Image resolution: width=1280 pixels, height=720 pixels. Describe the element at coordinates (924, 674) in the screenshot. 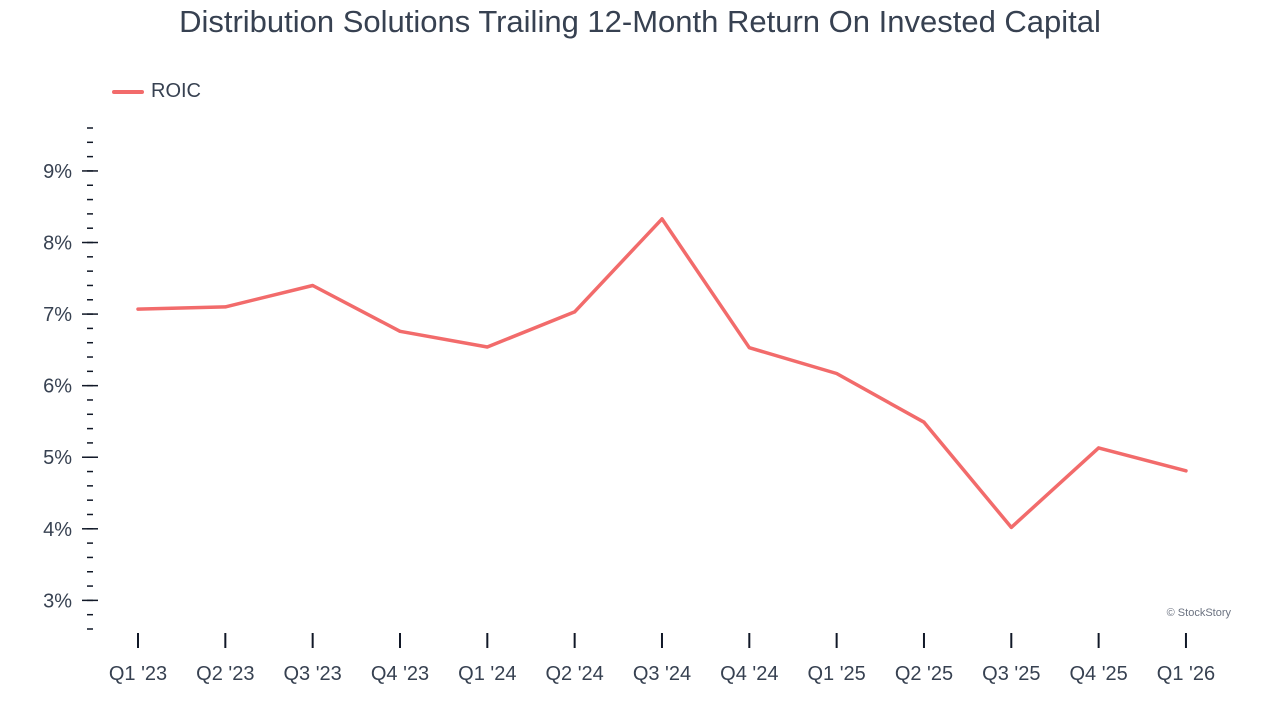

I see `x-tick-label: Q2 '25` at that location.